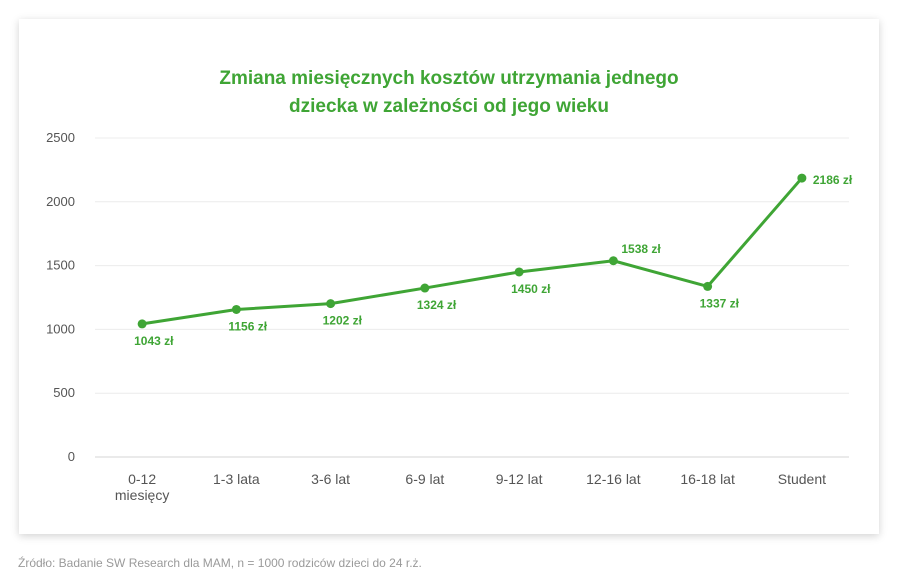 The height and width of the screenshot is (583, 900). What do you see at coordinates (142, 479) in the screenshot?
I see `x-tick-label: 0-12` at bounding box center [142, 479].